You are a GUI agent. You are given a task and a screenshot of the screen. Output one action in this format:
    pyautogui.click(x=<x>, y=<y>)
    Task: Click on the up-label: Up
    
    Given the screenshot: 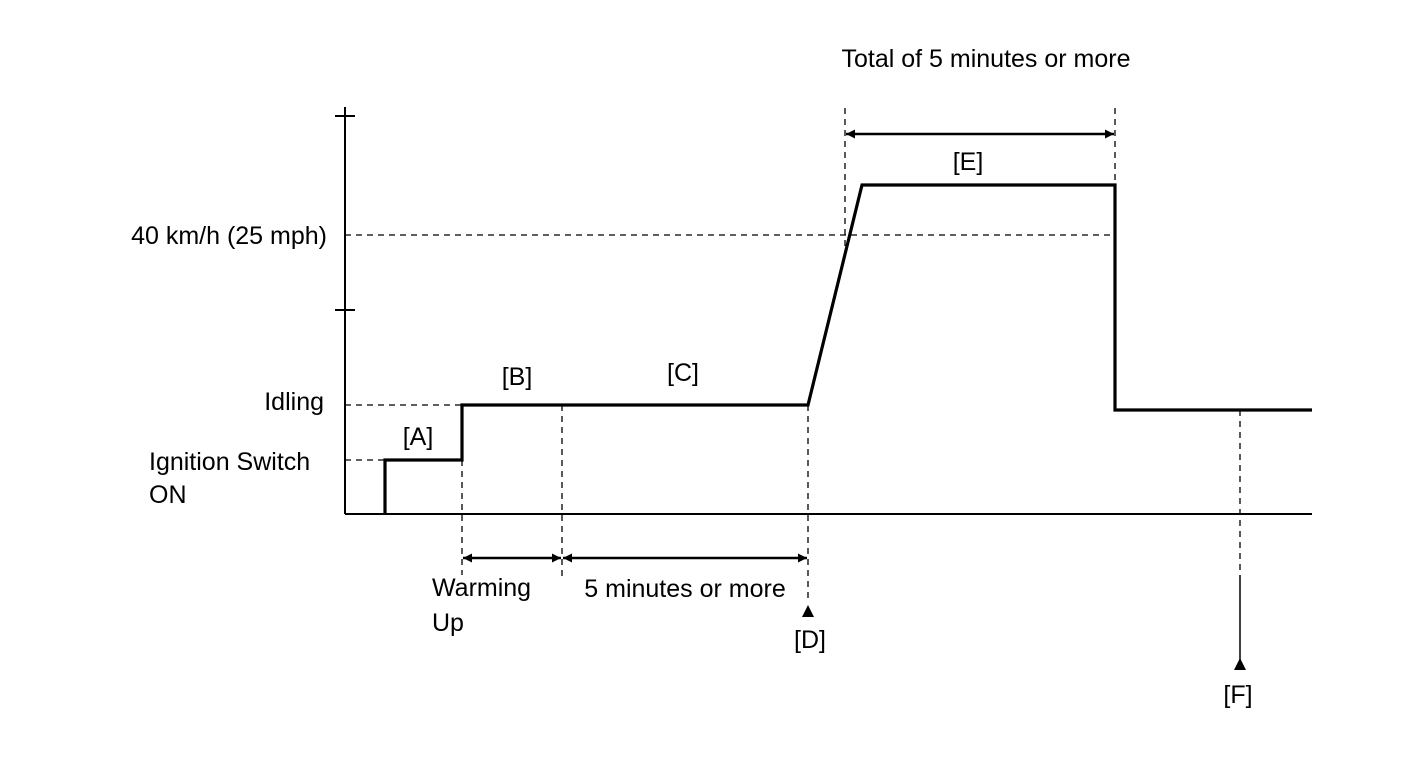 What is the action you would take?
    pyautogui.click(x=448, y=623)
    